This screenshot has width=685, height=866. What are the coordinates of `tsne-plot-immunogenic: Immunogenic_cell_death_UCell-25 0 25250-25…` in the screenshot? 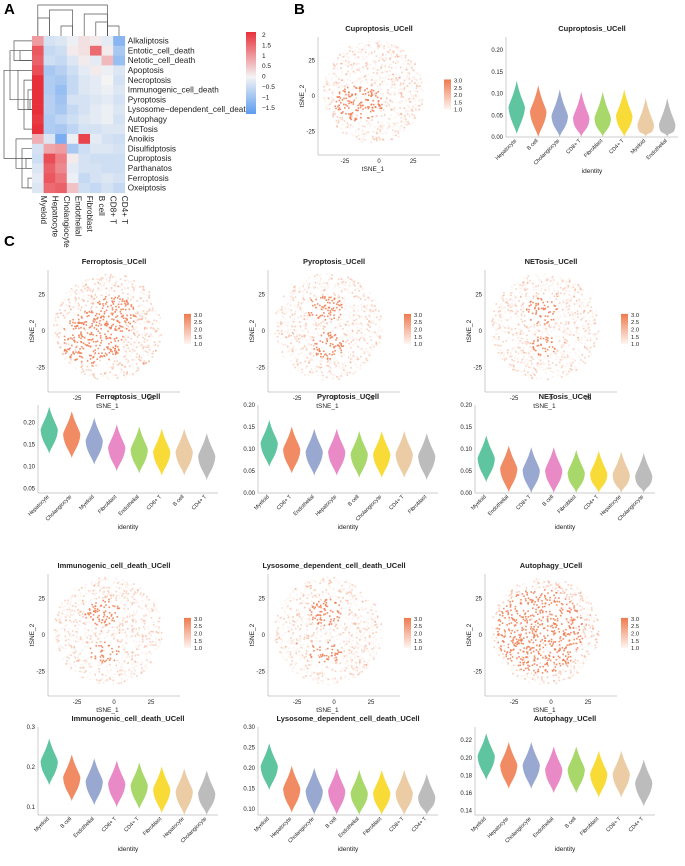 It's located at (115, 637).